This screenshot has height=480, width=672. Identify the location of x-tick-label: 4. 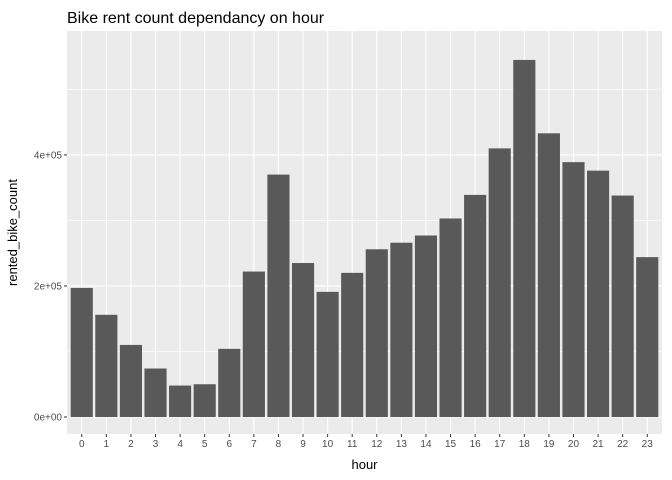
(180, 444).